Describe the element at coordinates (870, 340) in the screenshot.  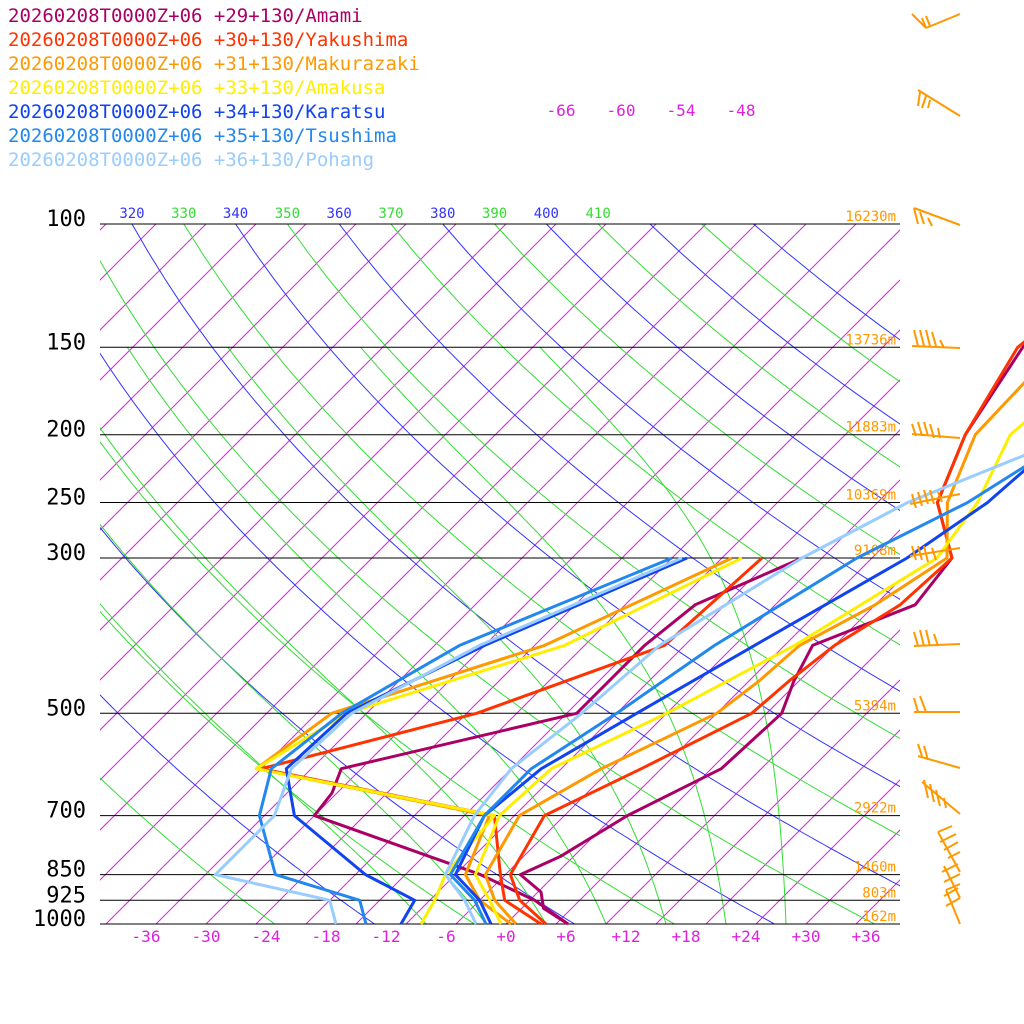
I see `height-label: 13736m` at that location.